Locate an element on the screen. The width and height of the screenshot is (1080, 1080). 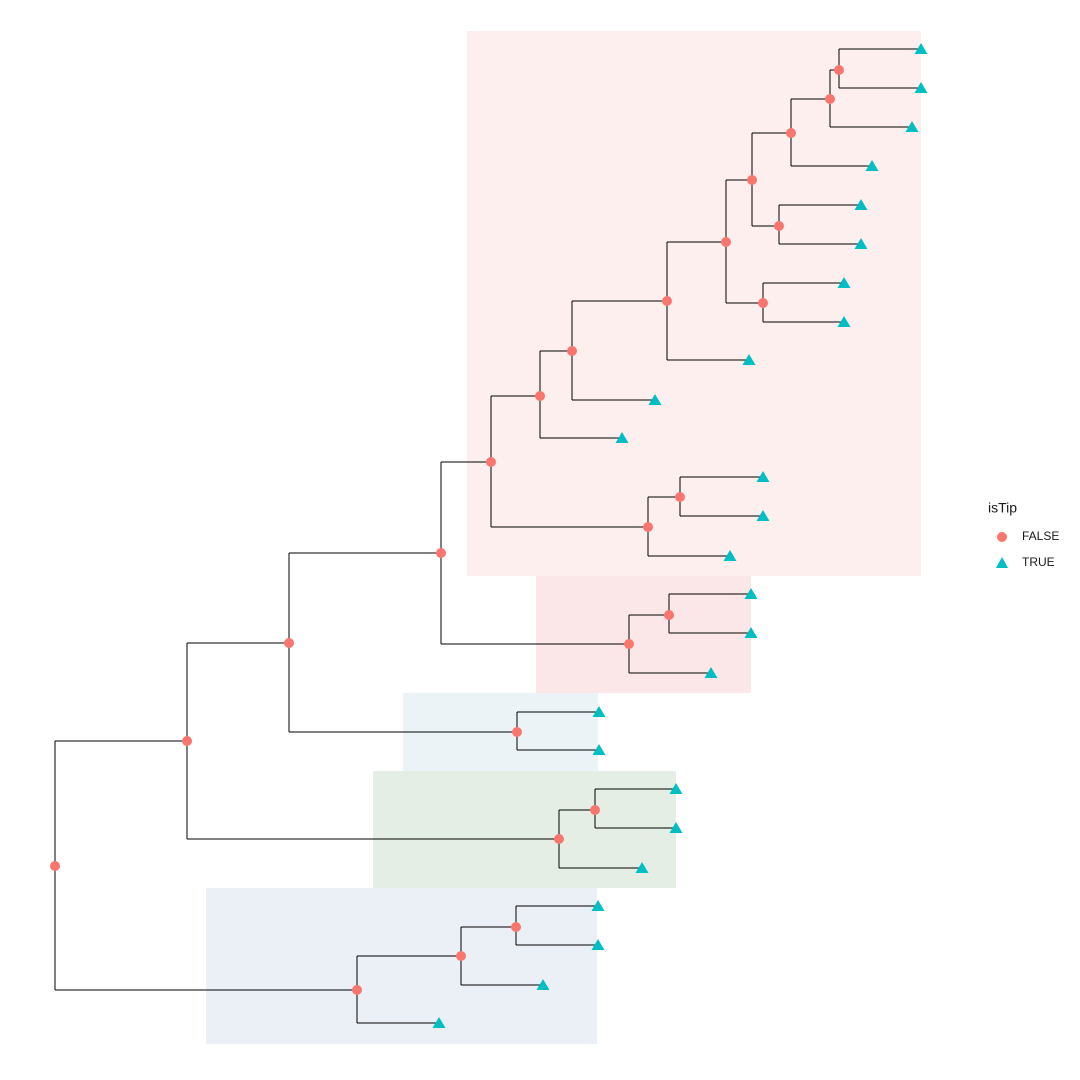
legend-title: isTip is located at coordinates (1002, 508).